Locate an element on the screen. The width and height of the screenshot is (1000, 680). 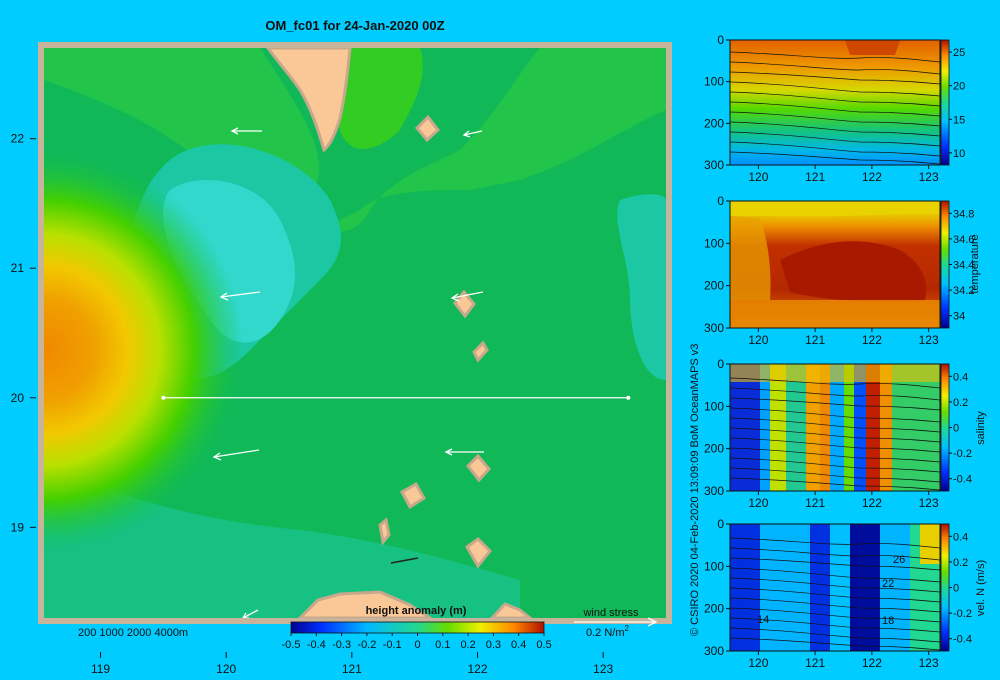
land-north is located at coordinates (309, 100).